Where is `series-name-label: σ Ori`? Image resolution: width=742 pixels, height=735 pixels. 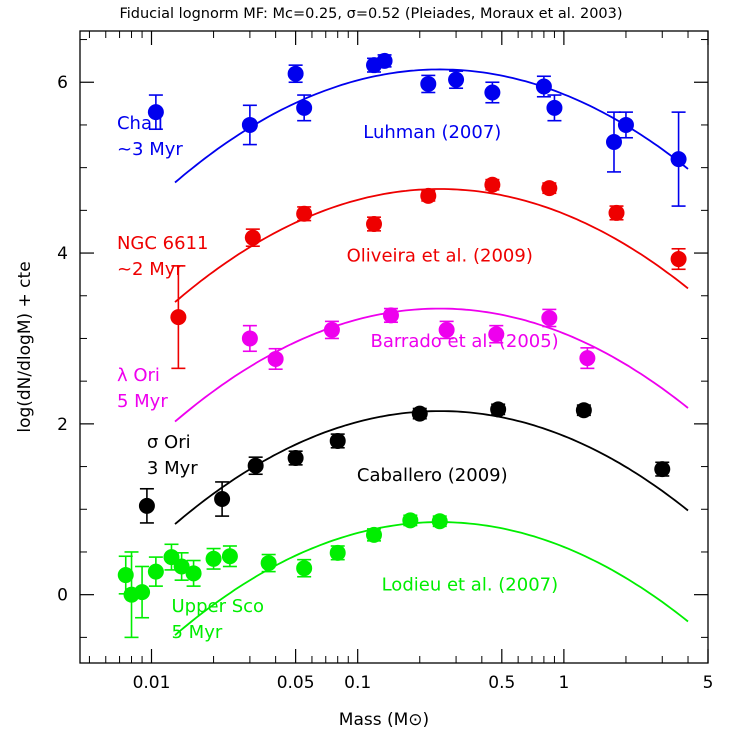
series-name-label: σ Ori is located at coordinates (169, 442).